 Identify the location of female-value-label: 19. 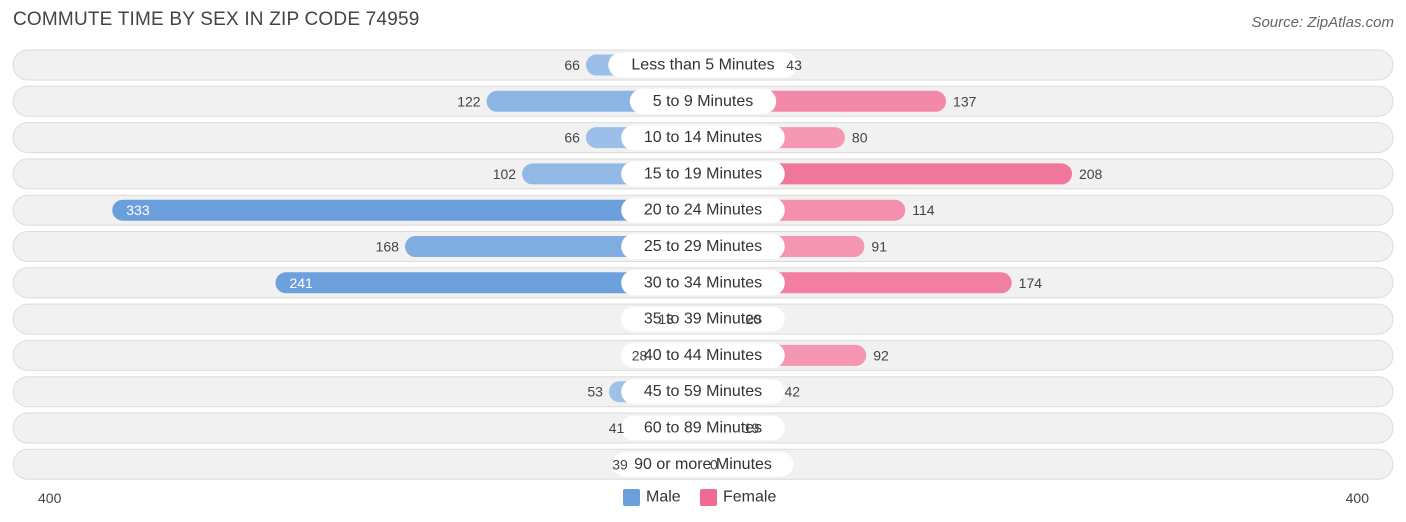
(752, 428).